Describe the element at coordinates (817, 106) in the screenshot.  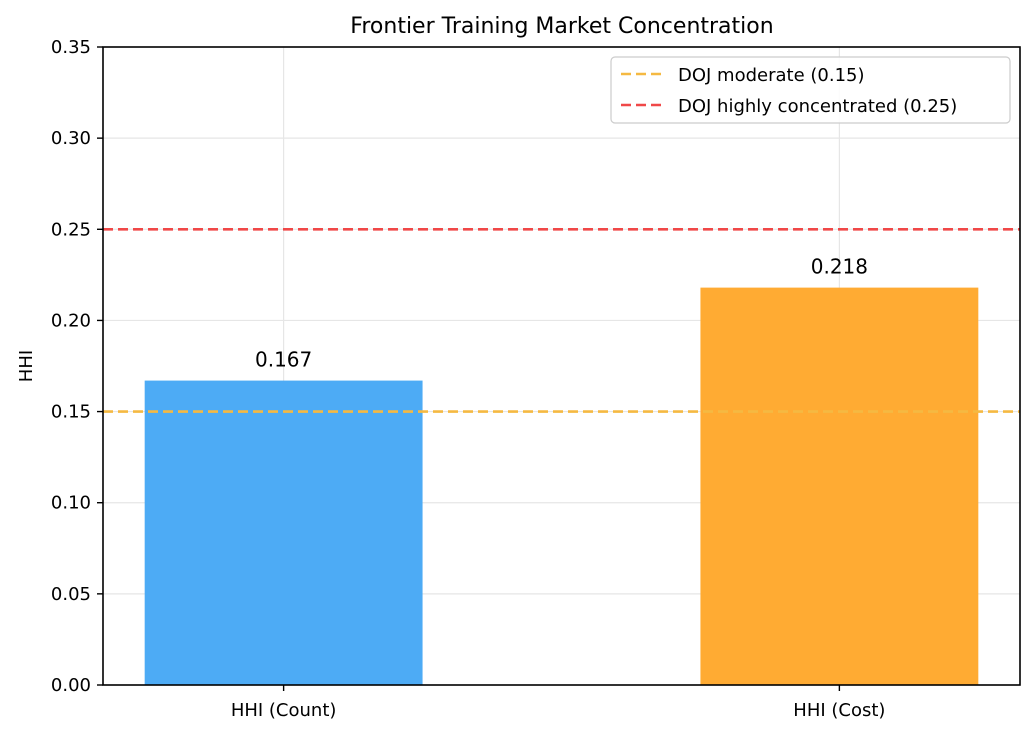
I see `legend-label: DOJ highly concentrated (0.25)` at that location.